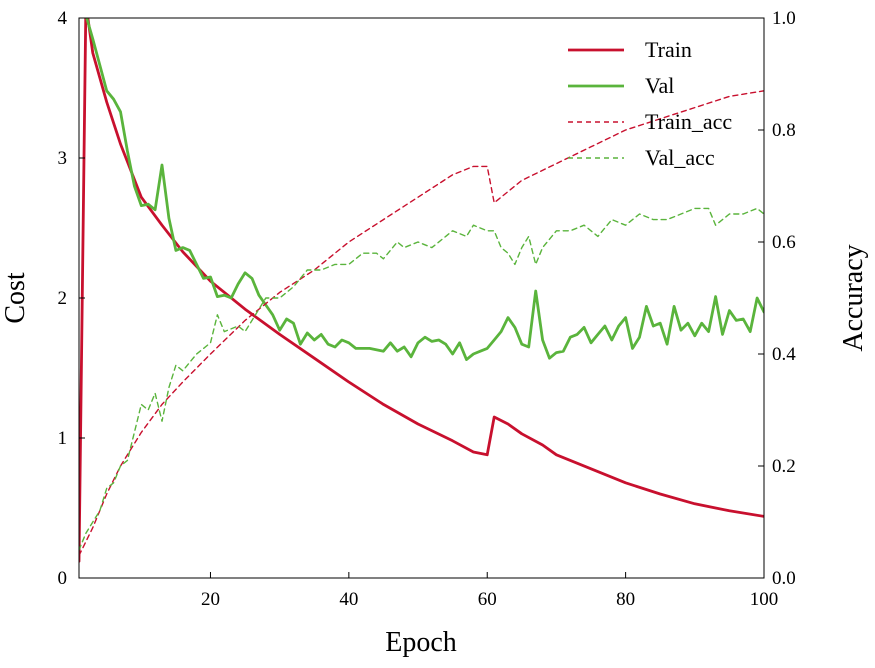 The width and height of the screenshot is (875, 668). I want to click on left-y-axis-label: Cost, so click(15, 298).